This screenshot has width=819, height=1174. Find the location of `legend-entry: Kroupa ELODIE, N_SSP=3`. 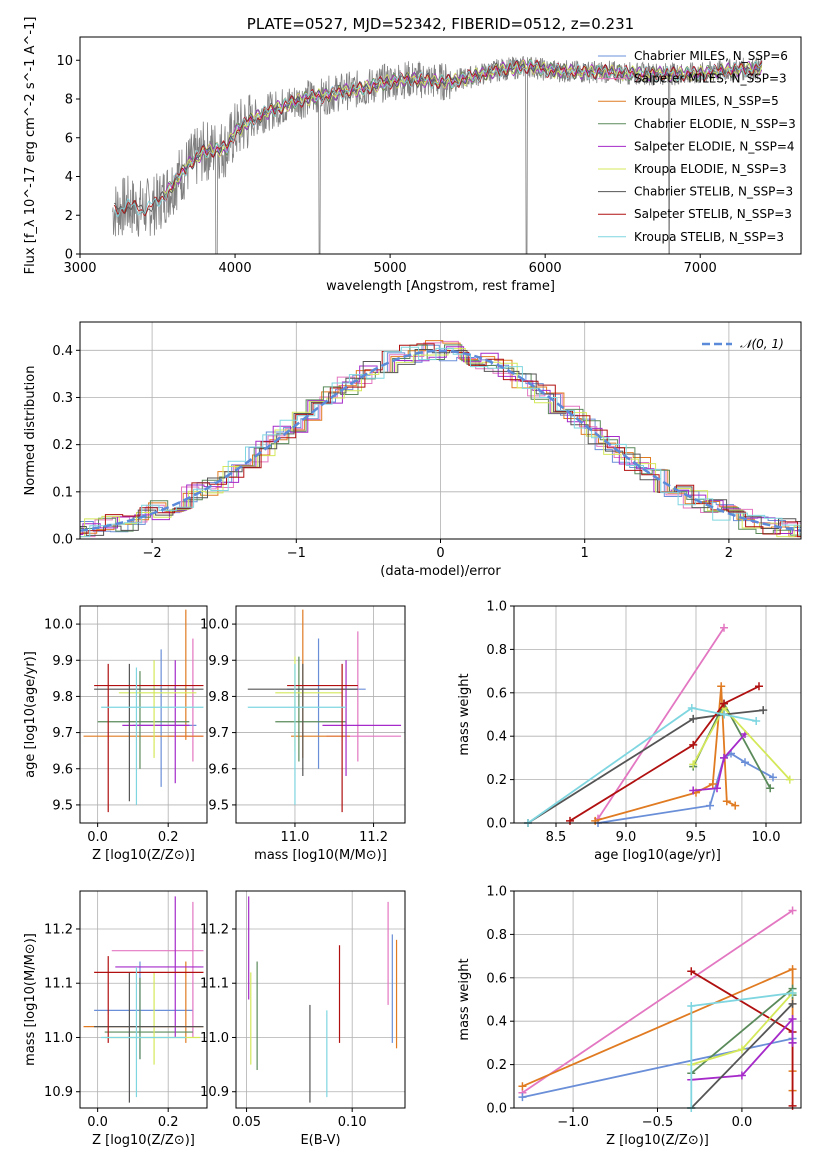

legend-entry: Kroupa ELODIE, N_SSP=3 is located at coordinates (710, 169).